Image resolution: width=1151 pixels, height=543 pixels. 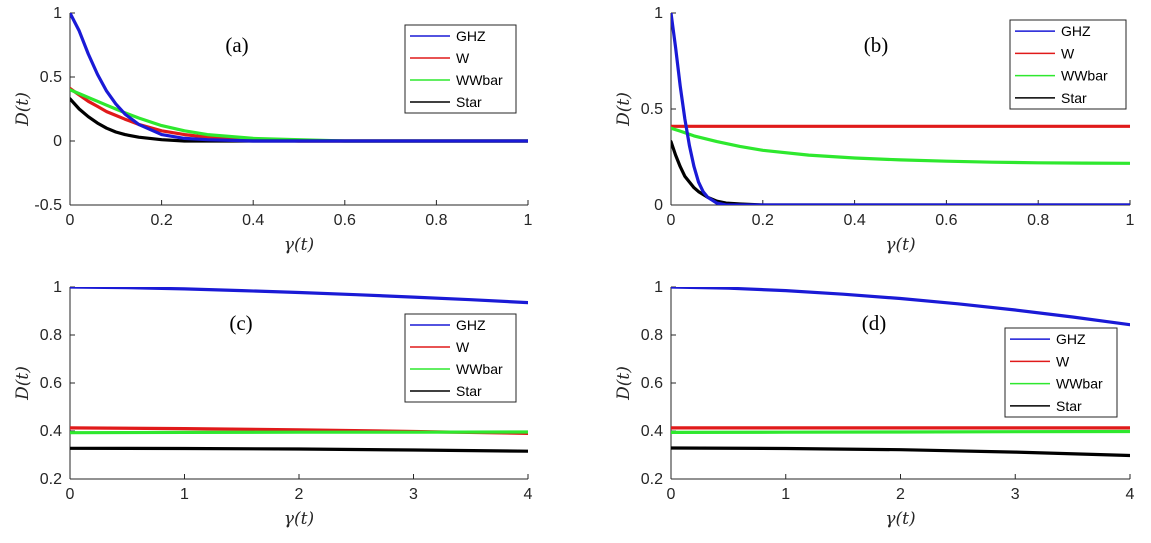 What do you see at coordinates (236, 45) in the screenshot?
I see `panel-label: (a)` at bounding box center [236, 45].